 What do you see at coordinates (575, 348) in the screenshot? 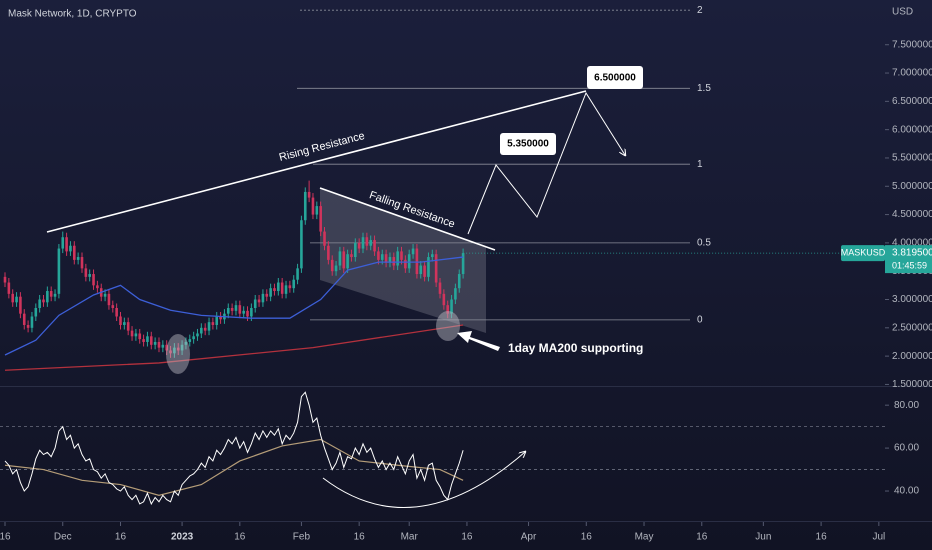
I see `support-label: 1day MA200 supporting` at bounding box center [575, 348].